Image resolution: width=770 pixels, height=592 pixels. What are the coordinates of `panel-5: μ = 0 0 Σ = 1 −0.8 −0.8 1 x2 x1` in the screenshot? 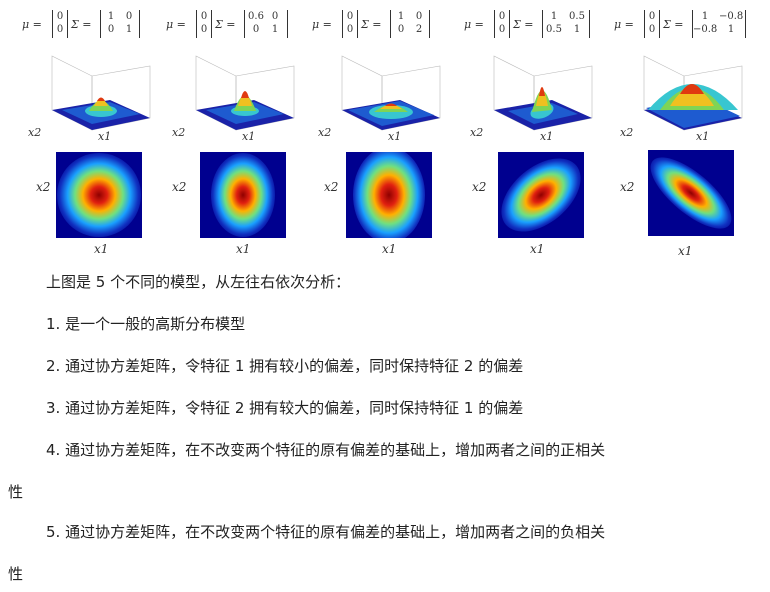 It's located at (681, 131).